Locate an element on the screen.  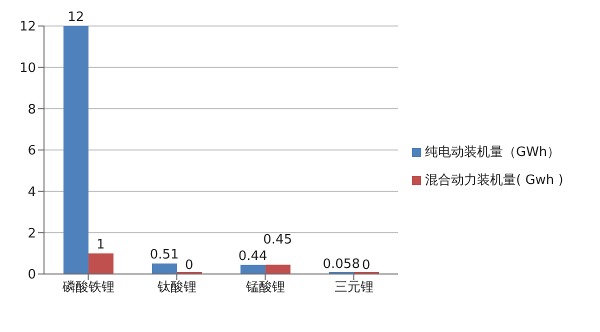
y-tick-label: 0 is located at coordinates (32, 275).